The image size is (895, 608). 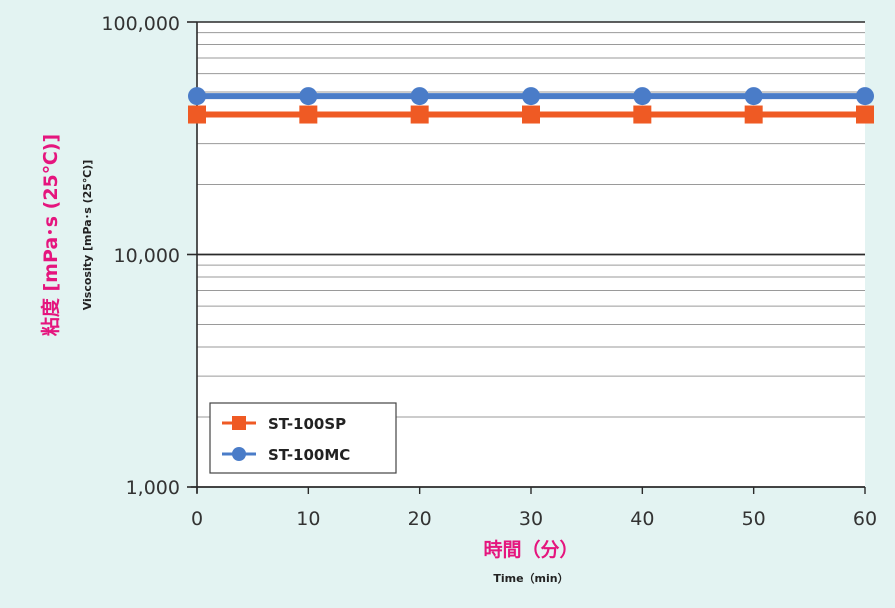 What do you see at coordinates (865, 519) in the screenshot?
I see `x-tick-label: 60` at bounding box center [865, 519].